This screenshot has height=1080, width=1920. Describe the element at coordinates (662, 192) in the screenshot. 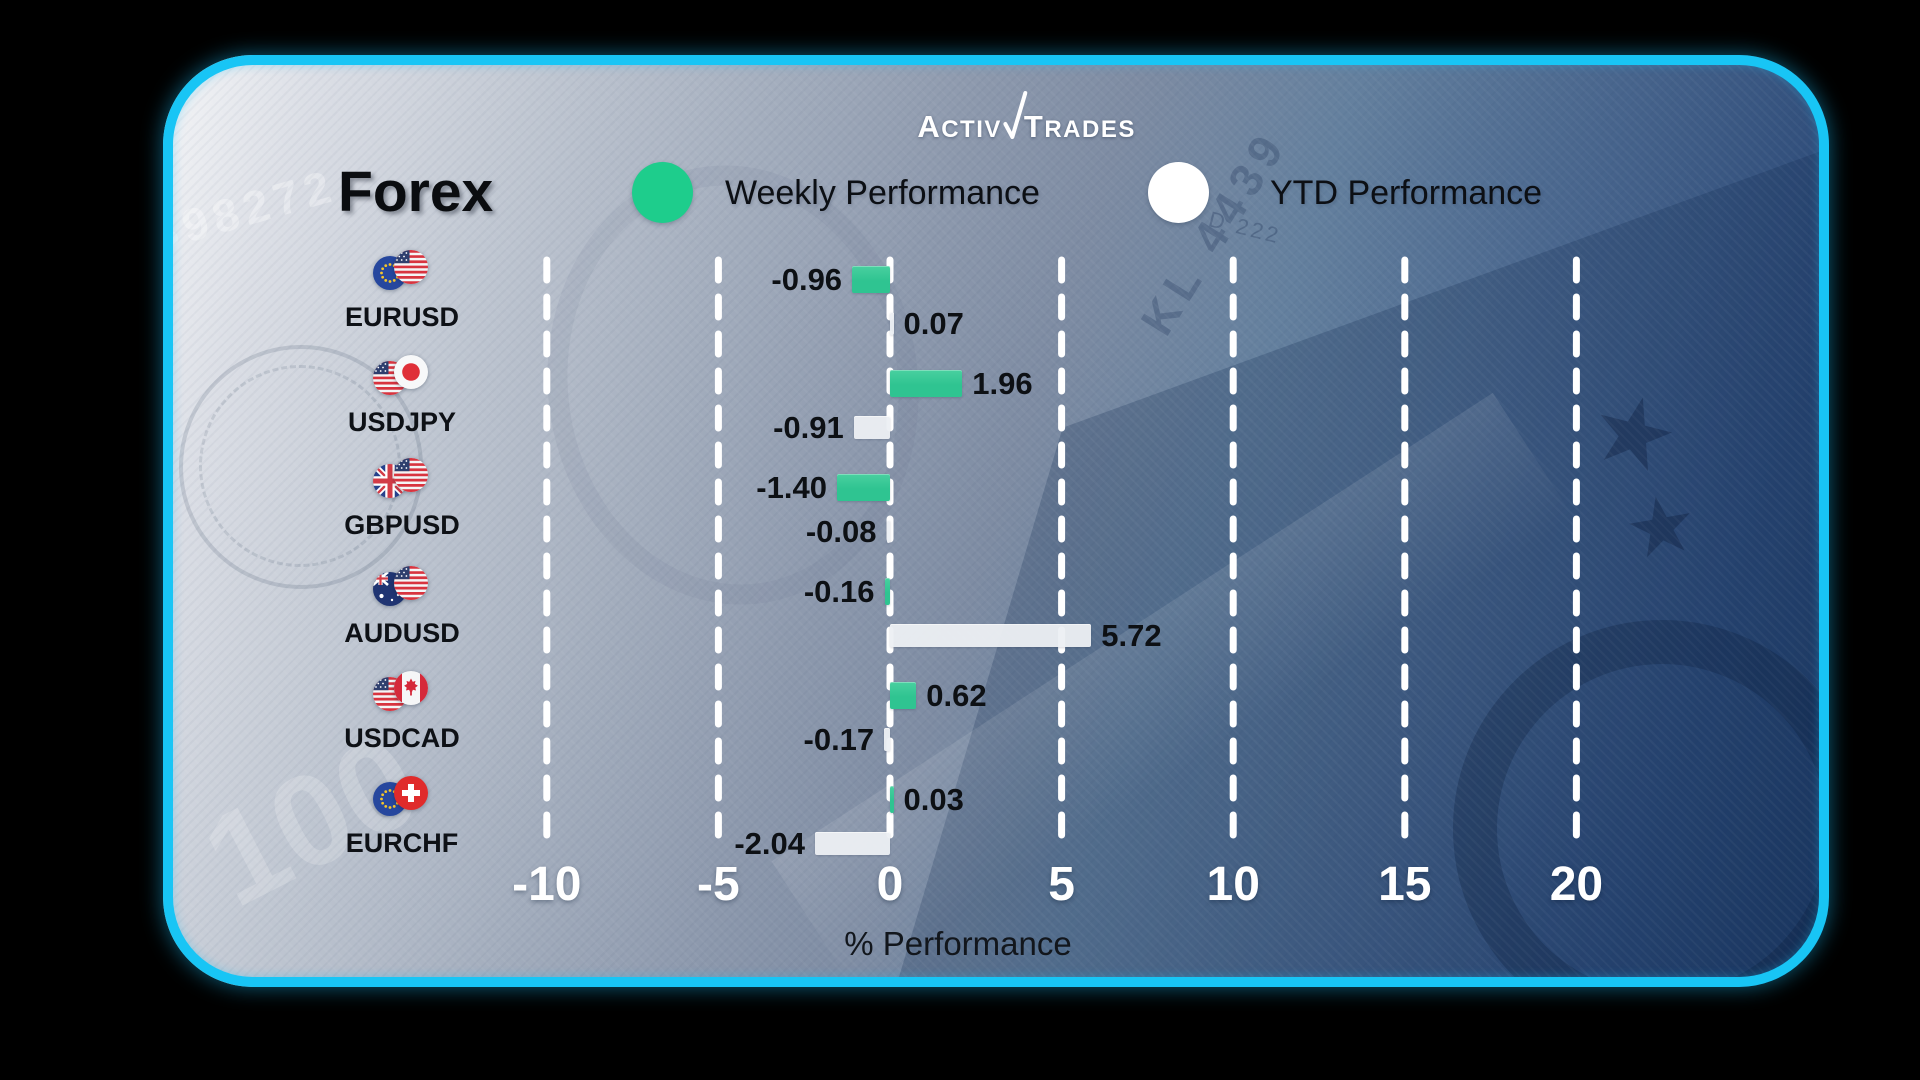

I see `weekly-legend-swatch-icon` at that location.